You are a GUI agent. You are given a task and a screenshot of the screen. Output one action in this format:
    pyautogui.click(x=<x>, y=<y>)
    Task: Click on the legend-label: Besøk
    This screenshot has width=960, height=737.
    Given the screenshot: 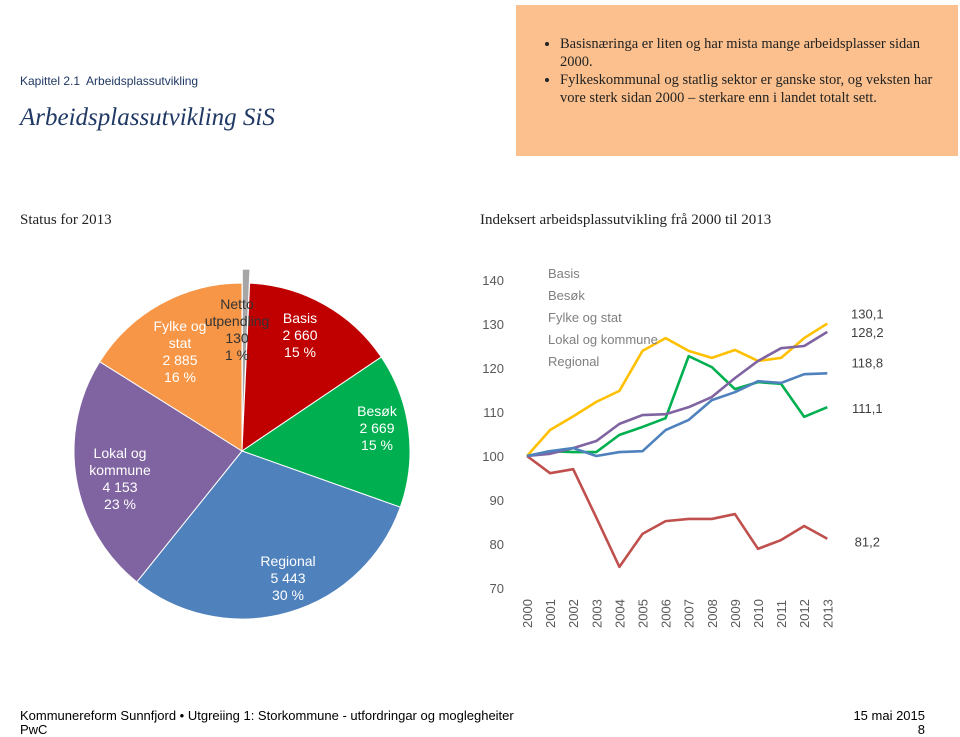 What is the action you would take?
    pyautogui.click(x=566, y=295)
    